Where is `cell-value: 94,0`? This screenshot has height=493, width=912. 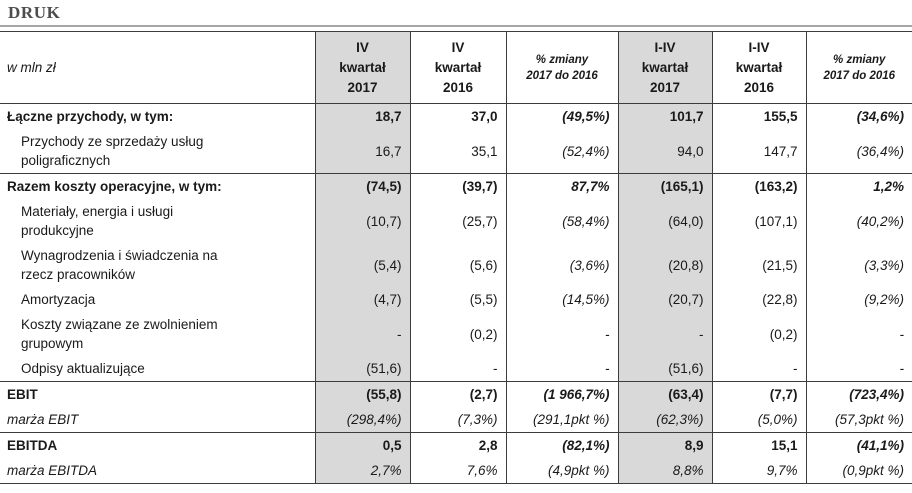
cell-value: 94,0 is located at coordinates (664, 151).